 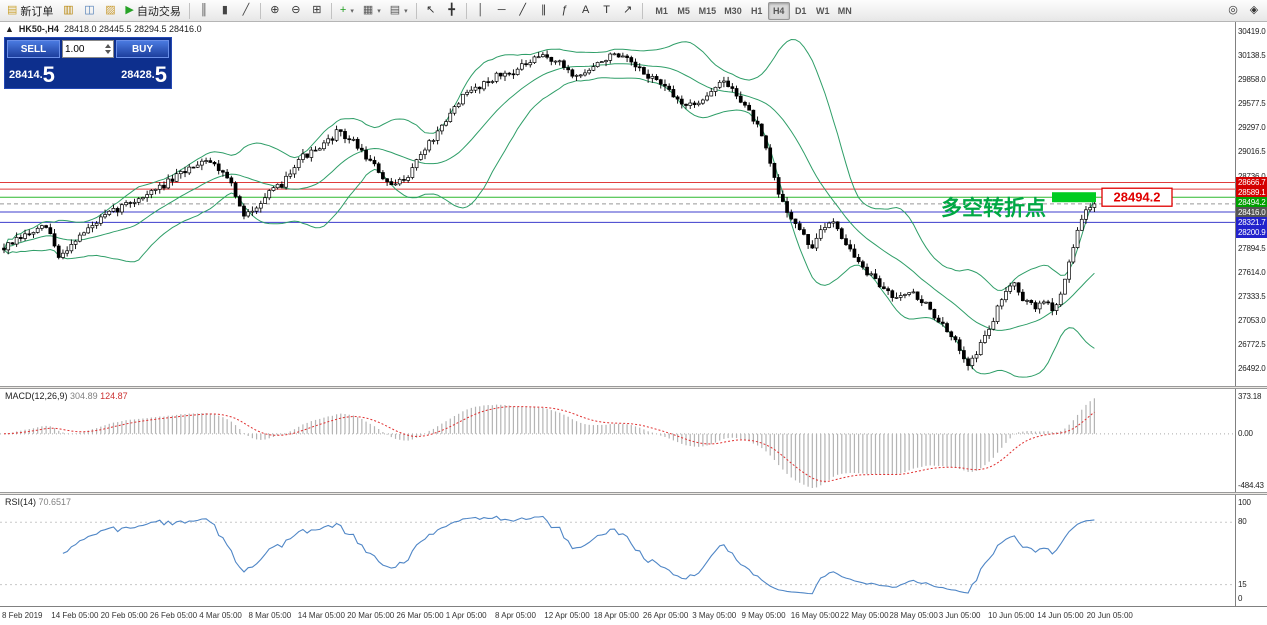 What do you see at coordinates (38, 502) in the screenshot?
I see `rsi-indicator-label: RSI(14) 70.6517` at bounding box center [38, 502].